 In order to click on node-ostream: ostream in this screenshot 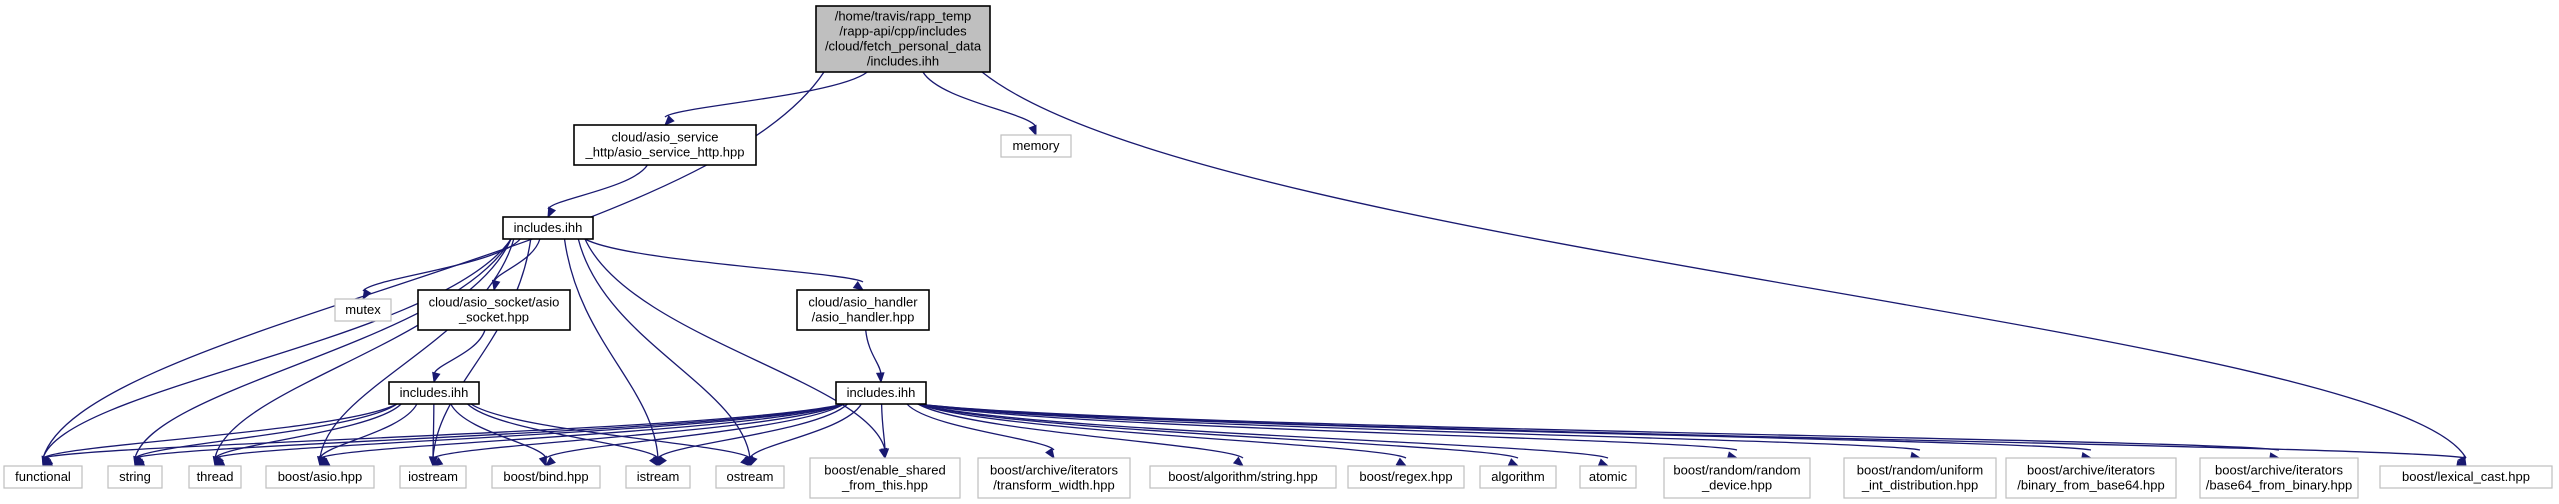, I will do `click(750, 477)`.